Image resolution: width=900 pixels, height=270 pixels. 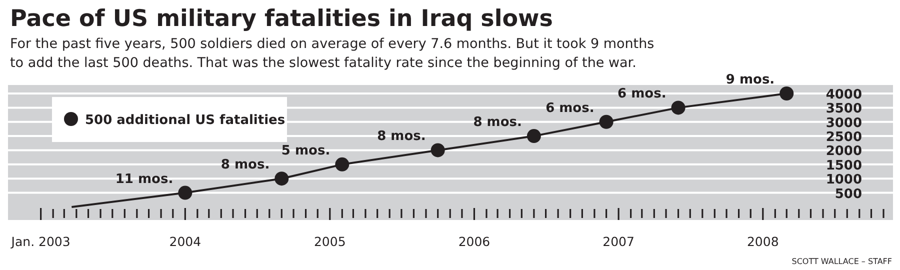 What do you see at coordinates (305, 150) in the screenshot?
I see `annotation: 5 mos.` at bounding box center [305, 150].